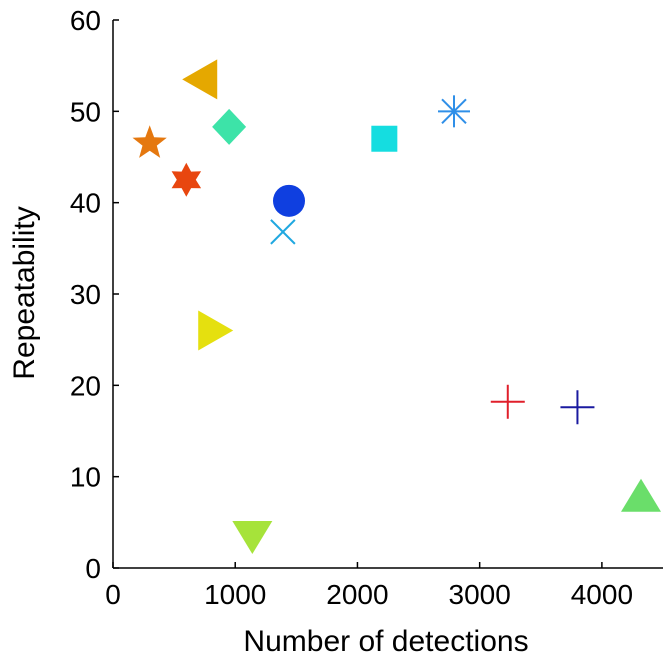 This screenshot has width=664, height=664. What do you see at coordinates (24, 292) in the screenshot?
I see `y-axis-title: Repeatability` at bounding box center [24, 292].